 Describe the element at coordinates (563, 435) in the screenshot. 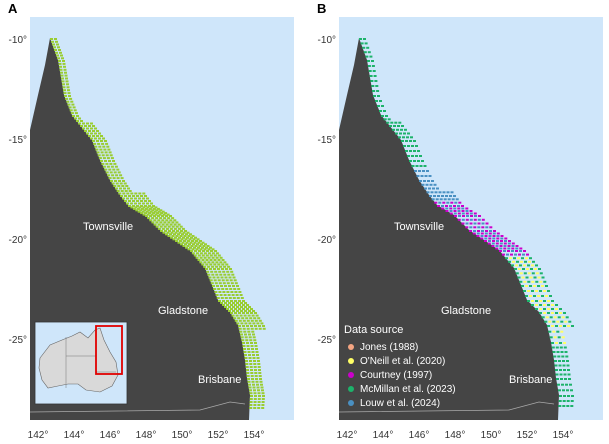

I see `x-tick-label: 154°` at that location.